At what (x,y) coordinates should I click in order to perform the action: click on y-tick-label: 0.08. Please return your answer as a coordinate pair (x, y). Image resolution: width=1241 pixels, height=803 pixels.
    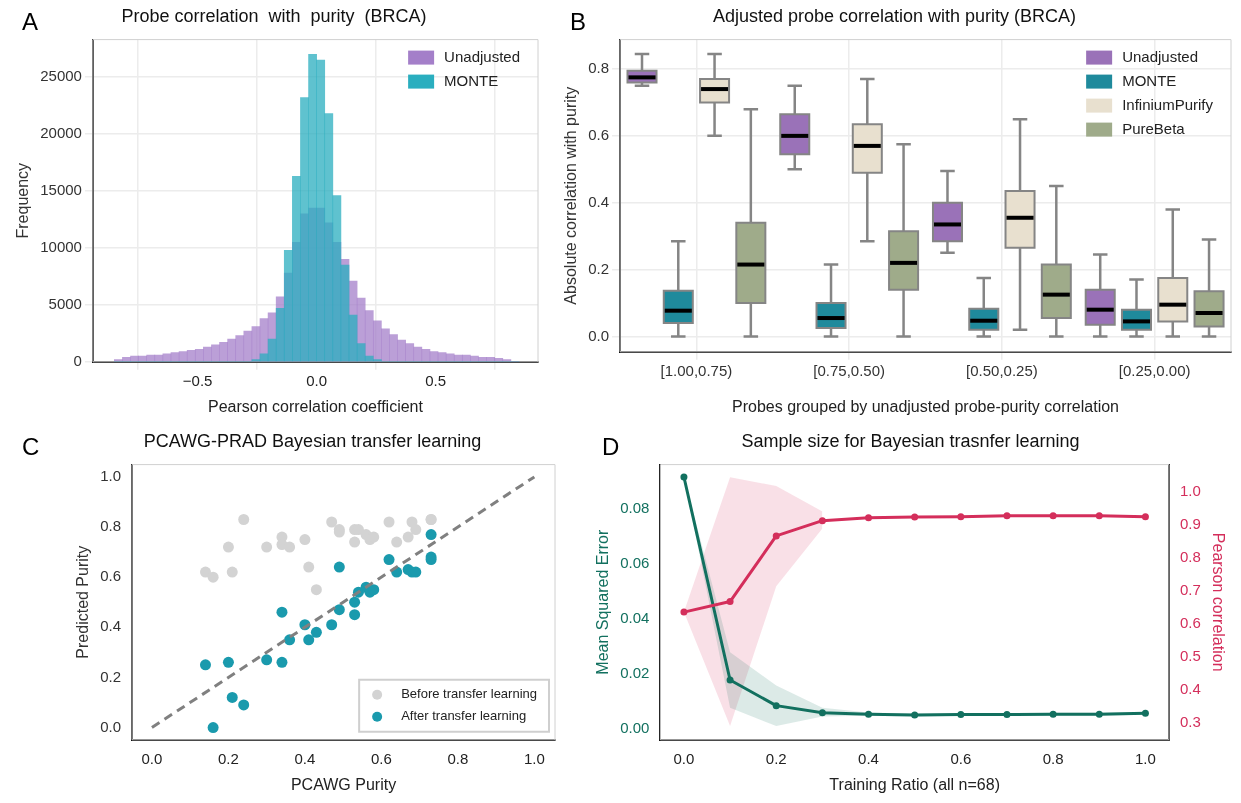
    Looking at the image, I should click on (635, 507).